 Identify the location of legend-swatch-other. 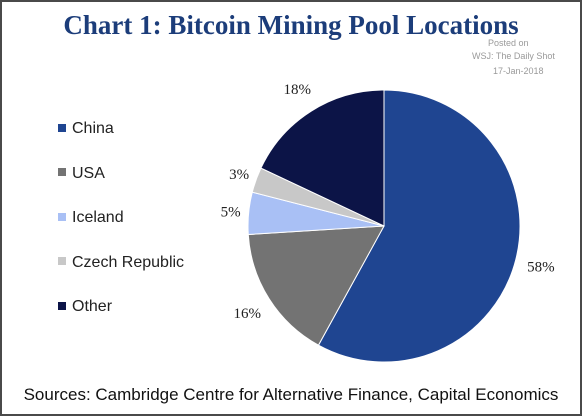
(62, 305).